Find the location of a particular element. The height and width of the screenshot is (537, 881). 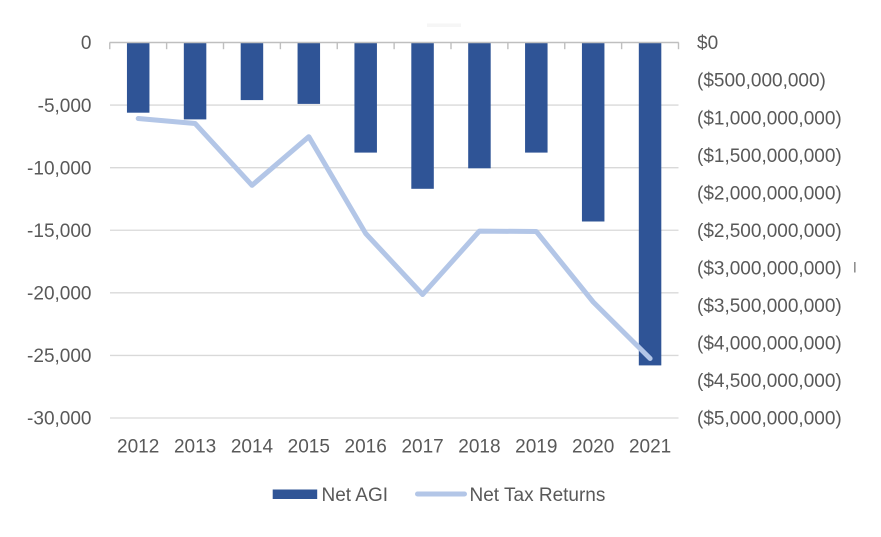

svg-text: -20,000 is located at coordinates (59, 294).